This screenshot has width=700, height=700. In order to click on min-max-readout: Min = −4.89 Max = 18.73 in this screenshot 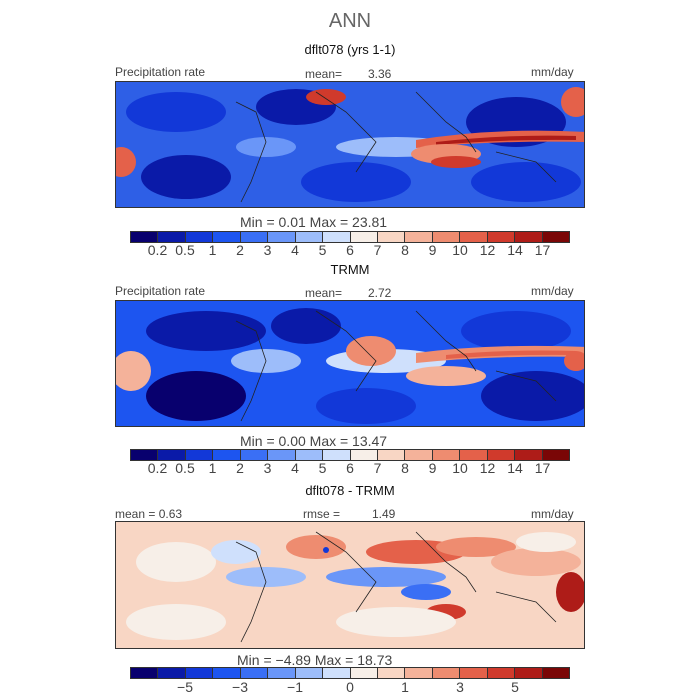, I will do `click(315, 660)`.